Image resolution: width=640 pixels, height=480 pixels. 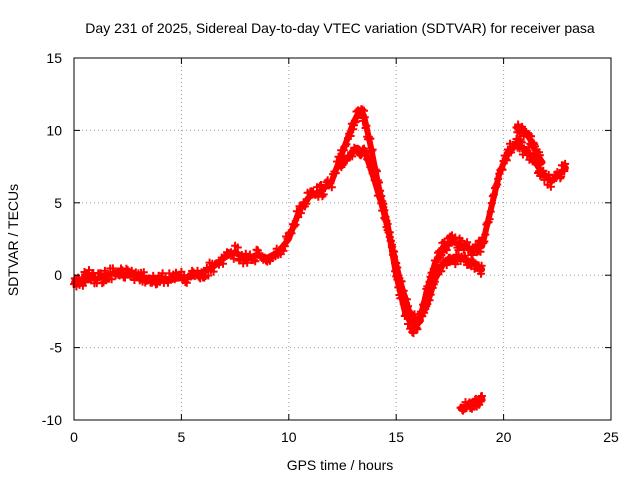 What do you see at coordinates (611, 437) in the screenshot?
I see `x-tick-label: 25` at bounding box center [611, 437].